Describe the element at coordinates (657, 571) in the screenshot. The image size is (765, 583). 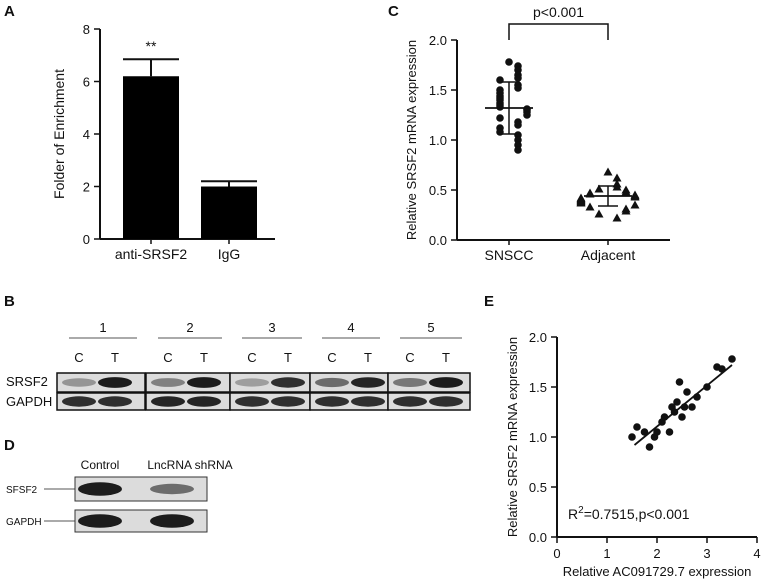
I see `x-axis-label: Relative AC091729.7 expression` at that location.